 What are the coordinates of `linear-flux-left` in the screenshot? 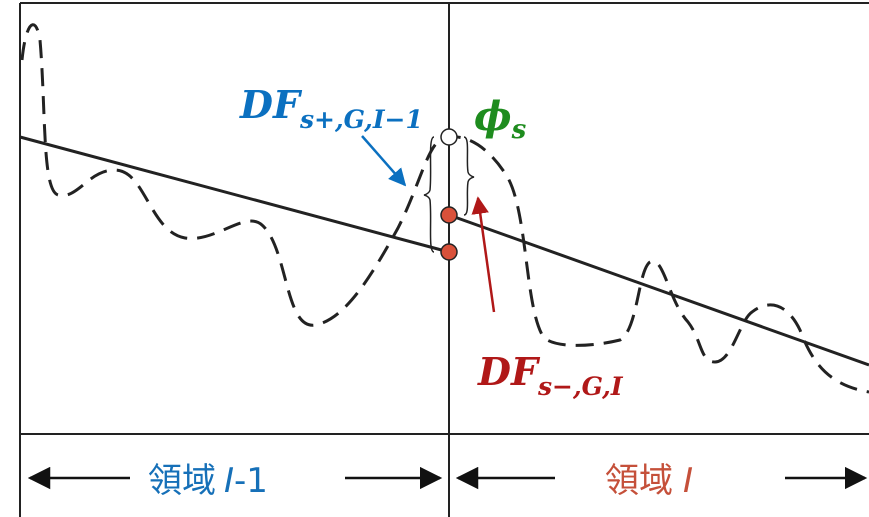 It's located at (234, 194).